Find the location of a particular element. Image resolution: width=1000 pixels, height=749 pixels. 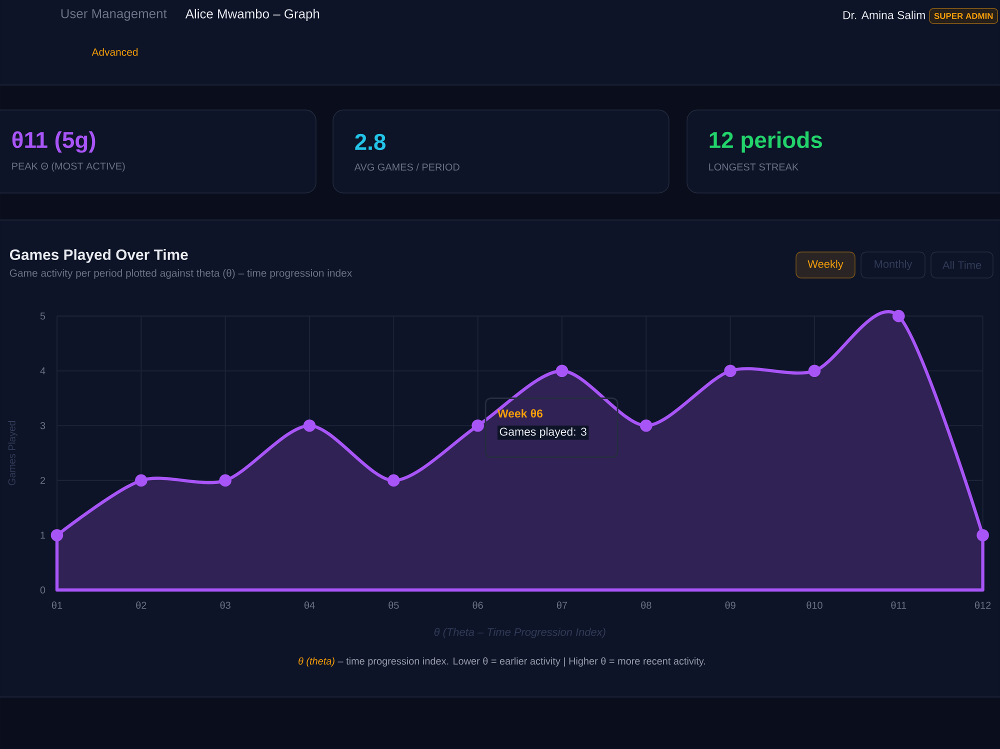

x-tick-label: θ8 is located at coordinates (646, 605).